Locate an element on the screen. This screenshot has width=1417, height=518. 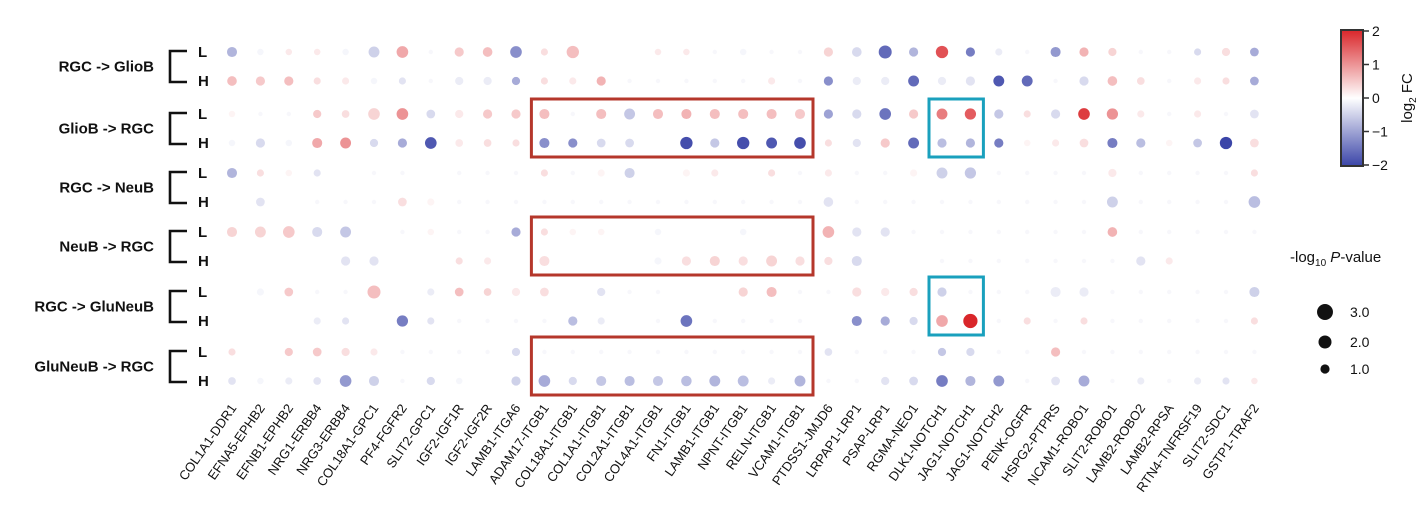
colorbar-tick-label: 2 is located at coordinates (1376, 31).